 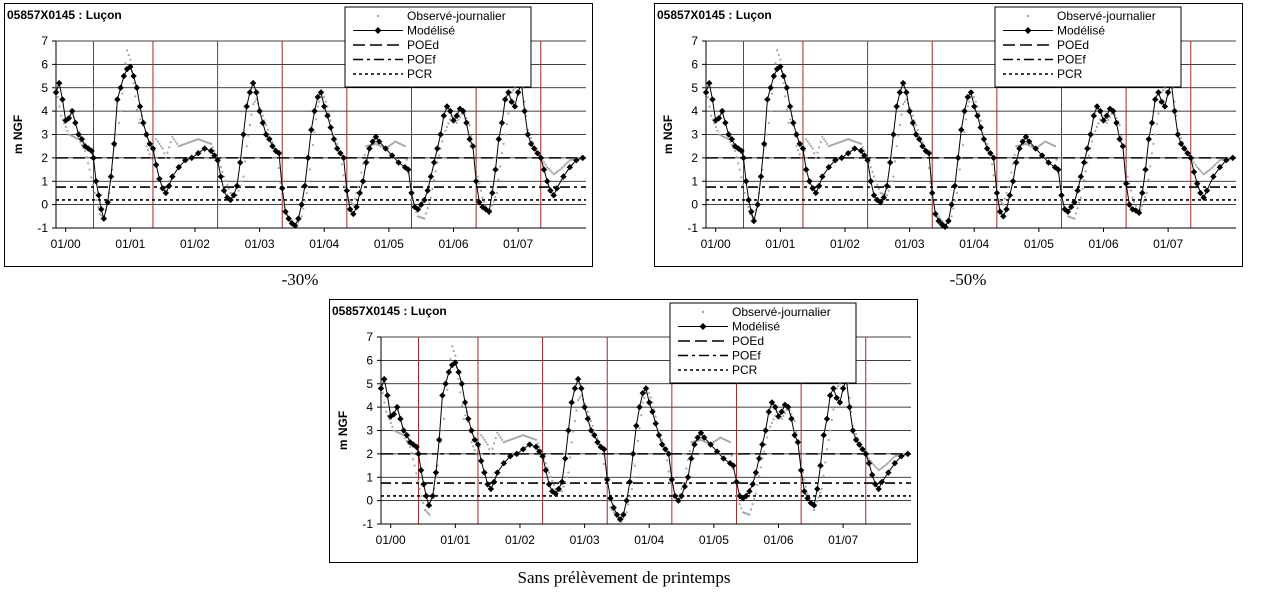 I want to click on chart-title: 05857X0145 : Luçon, so click(x=714, y=15).